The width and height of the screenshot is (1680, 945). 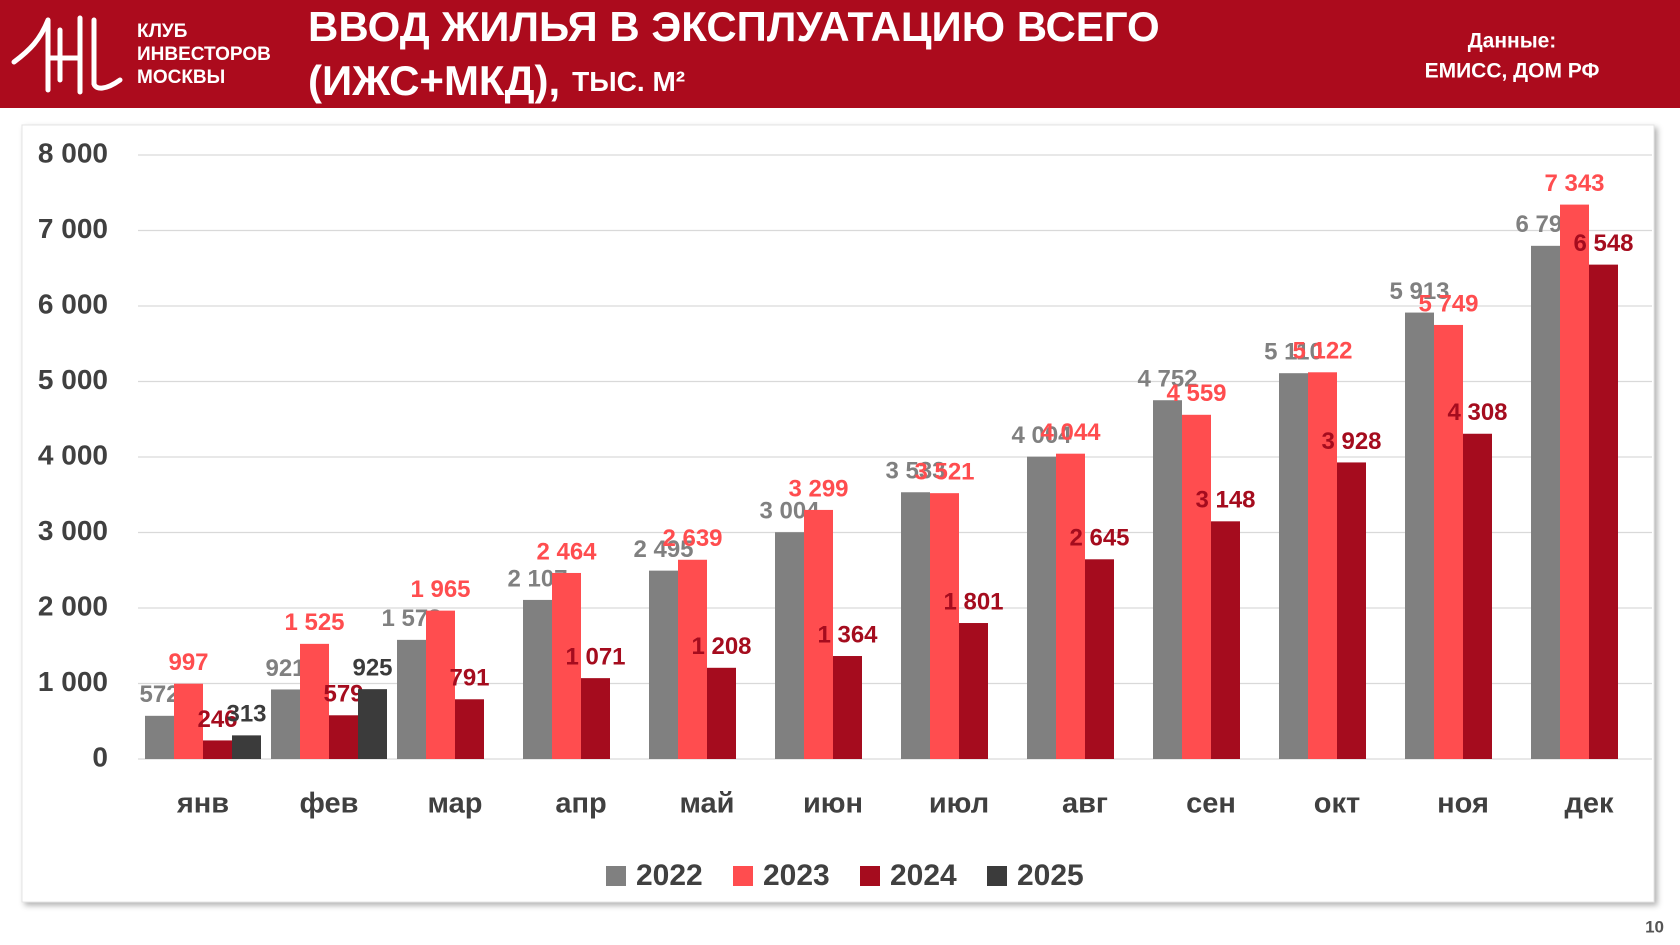 I want to click on x-tick-label: мар, so click(x=455, y=804).